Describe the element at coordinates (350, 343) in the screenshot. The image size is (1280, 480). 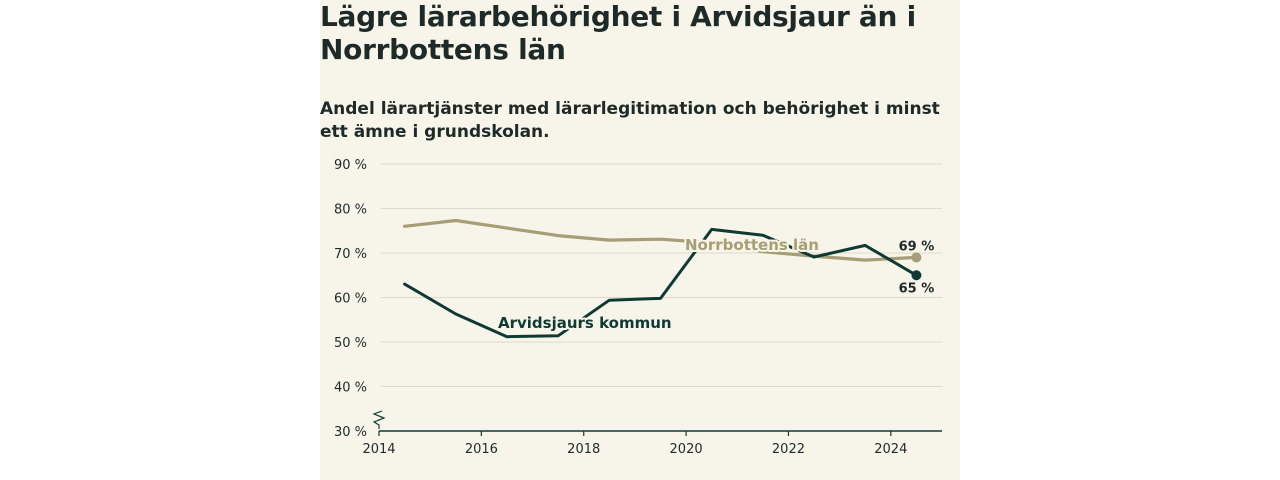
I see `y-tick-label: 50 %` at that location.